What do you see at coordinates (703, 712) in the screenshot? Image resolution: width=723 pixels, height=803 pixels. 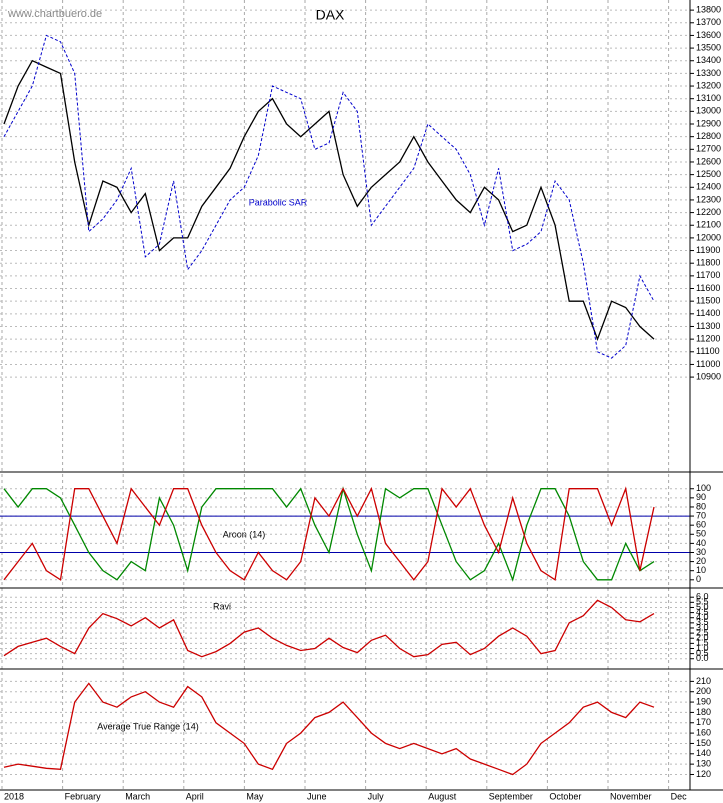 I see `y-tick-label: 180` at bounding box center [703, 712].